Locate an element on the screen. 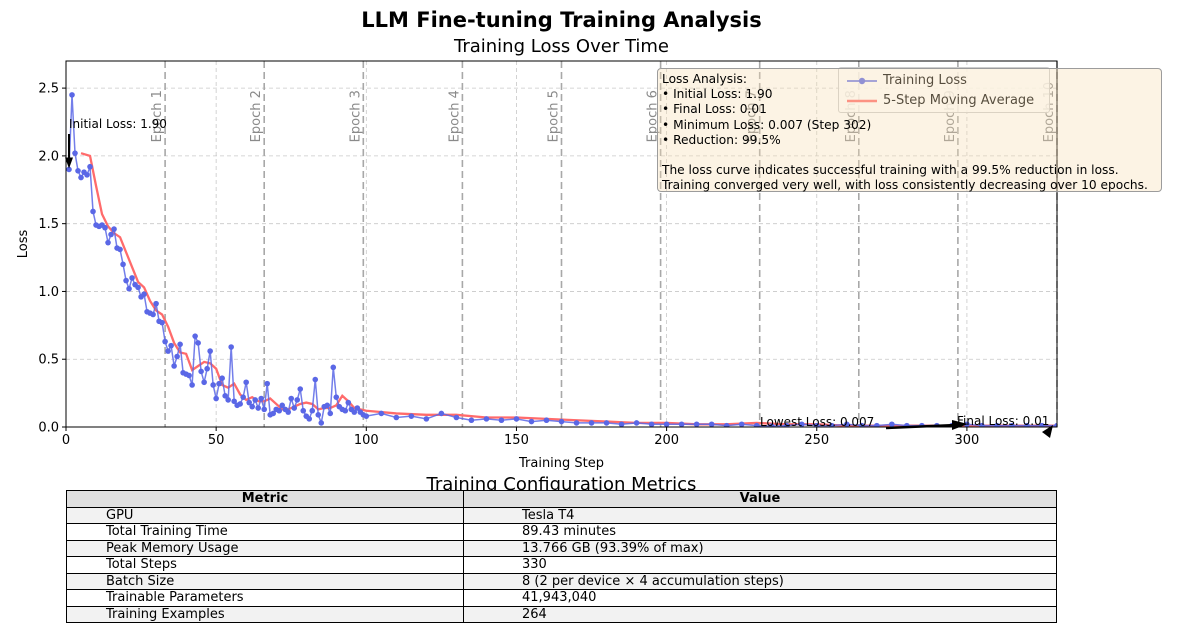 The width and height of the screenshot is (1199, 639). value-cell: 89.43 minutes is located at coordinates (760, 532).